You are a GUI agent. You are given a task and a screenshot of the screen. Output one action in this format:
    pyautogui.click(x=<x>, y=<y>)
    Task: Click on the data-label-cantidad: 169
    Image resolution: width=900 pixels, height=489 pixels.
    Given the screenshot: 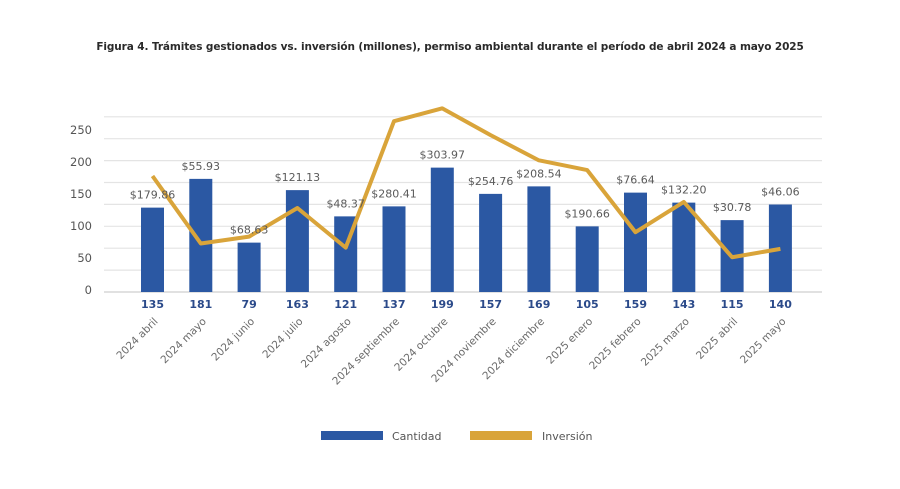 What is the action you would take?
    pyautogui.click(x=538, y=304)
    